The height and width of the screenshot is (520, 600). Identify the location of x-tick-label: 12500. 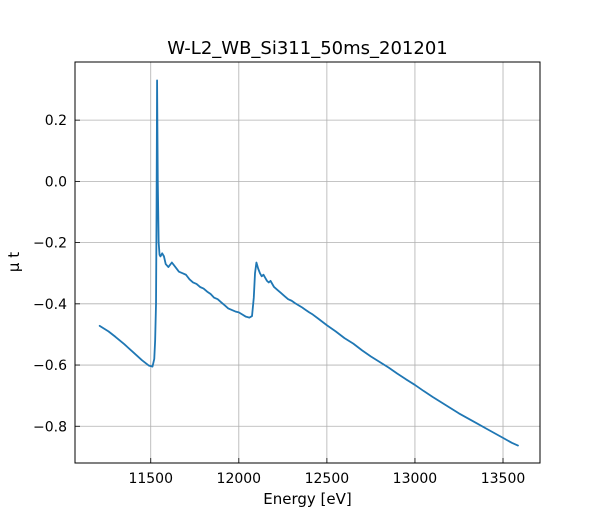
(327, 479).